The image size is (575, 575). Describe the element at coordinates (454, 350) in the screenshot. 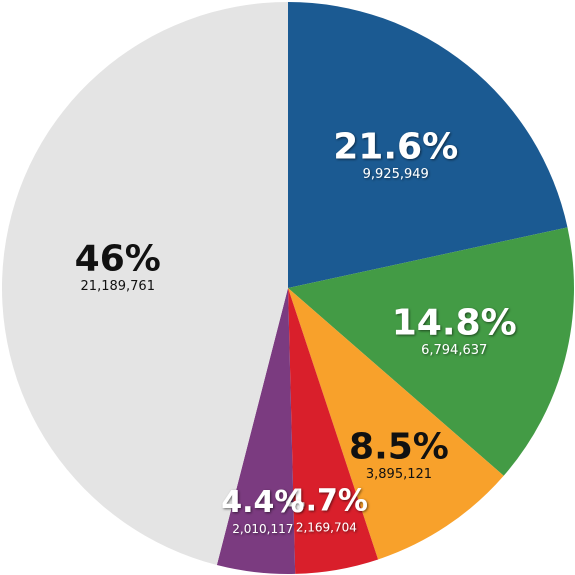

I see `count-label: 6,794,637` at that location.